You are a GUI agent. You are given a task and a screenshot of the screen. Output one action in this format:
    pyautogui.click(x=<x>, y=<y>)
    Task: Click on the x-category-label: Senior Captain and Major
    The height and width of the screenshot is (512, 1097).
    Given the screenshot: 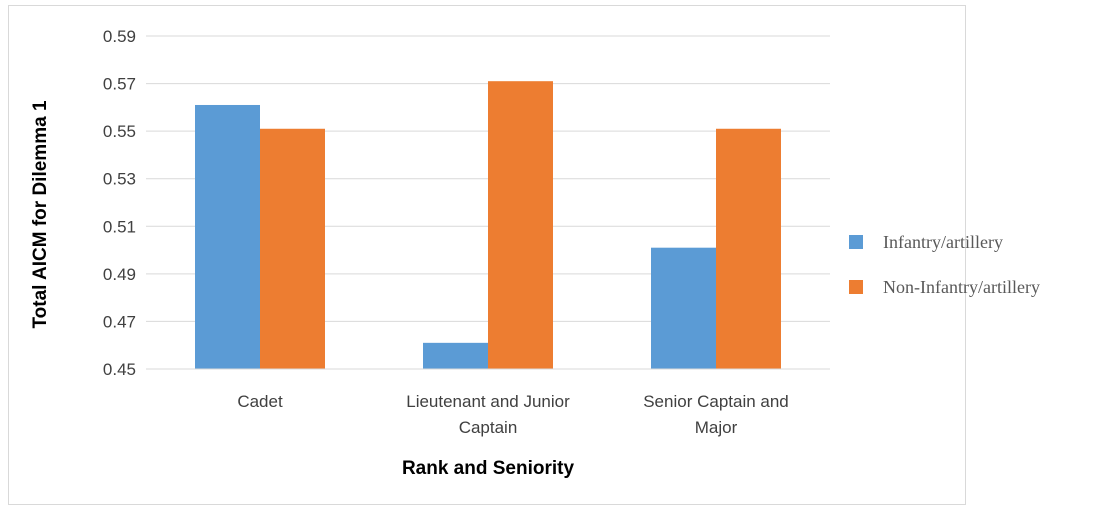 What is the action you would take?
    pyautogui.click(x=716, y=414)
    